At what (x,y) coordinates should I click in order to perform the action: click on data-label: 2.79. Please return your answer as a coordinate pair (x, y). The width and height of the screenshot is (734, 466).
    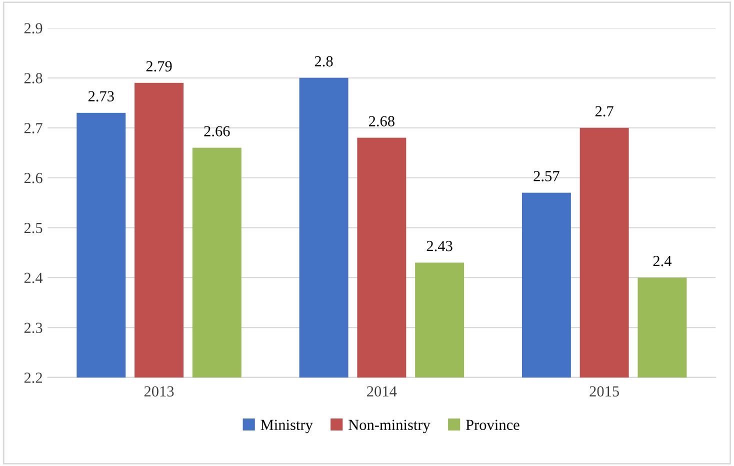
    Looking at the image, I should click on (159, 66).